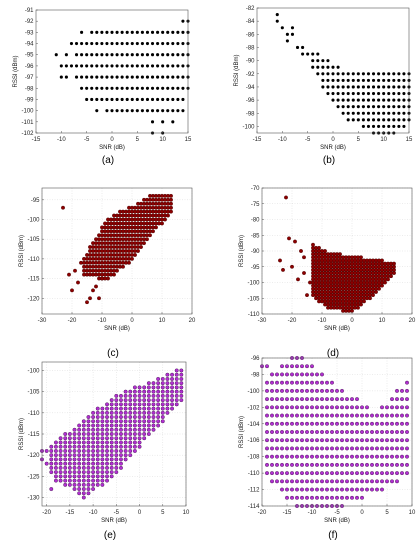  Describe the element at coordinates (188, 140) in the screenshot. I see `x-tick-label: 15` at that location.